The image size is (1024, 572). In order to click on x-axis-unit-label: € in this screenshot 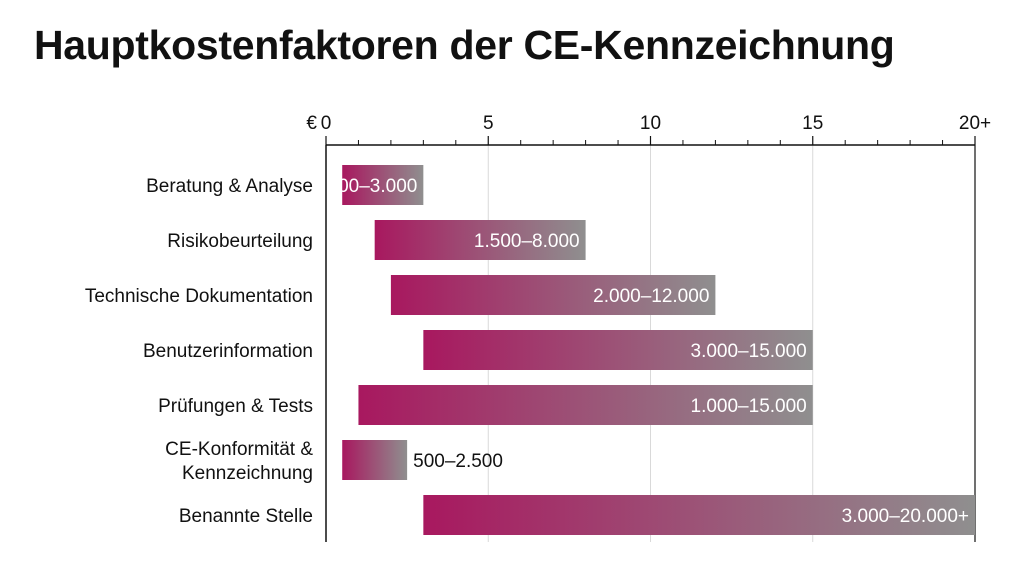, I will do `click(311, 123)`.